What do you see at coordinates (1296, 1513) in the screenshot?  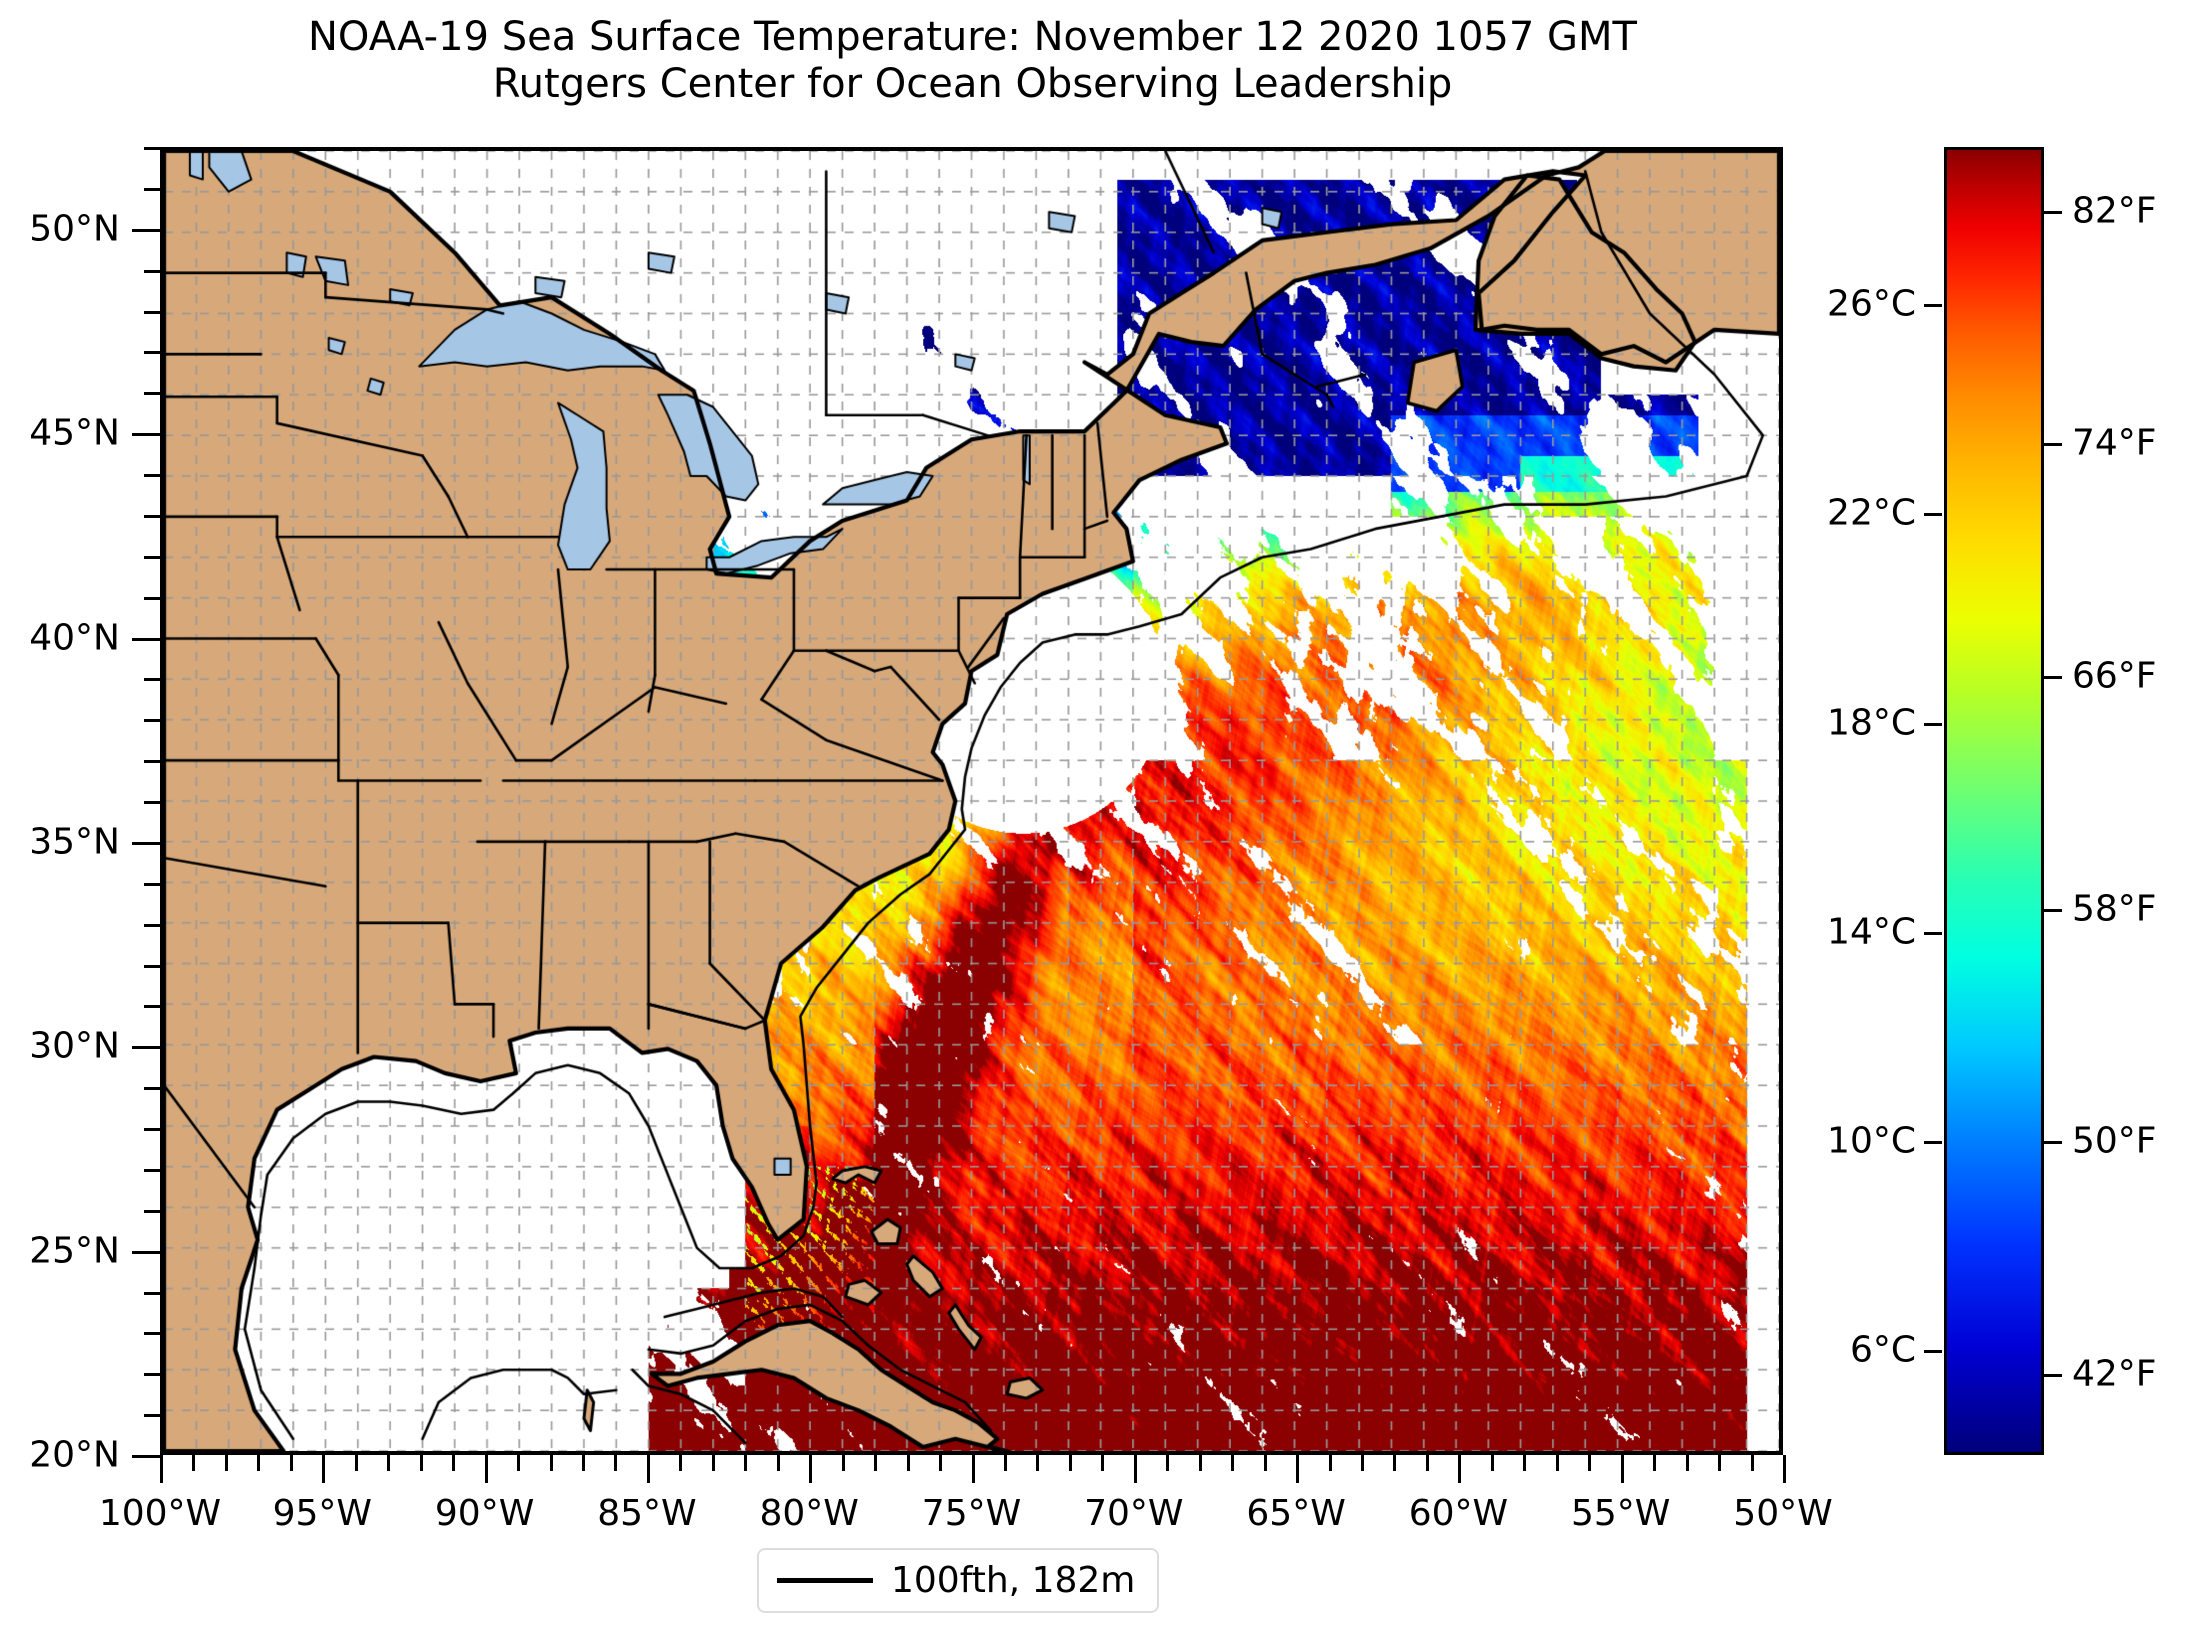 I see `x-axis-label: 65°W` at bounding box center [1296, 1513].